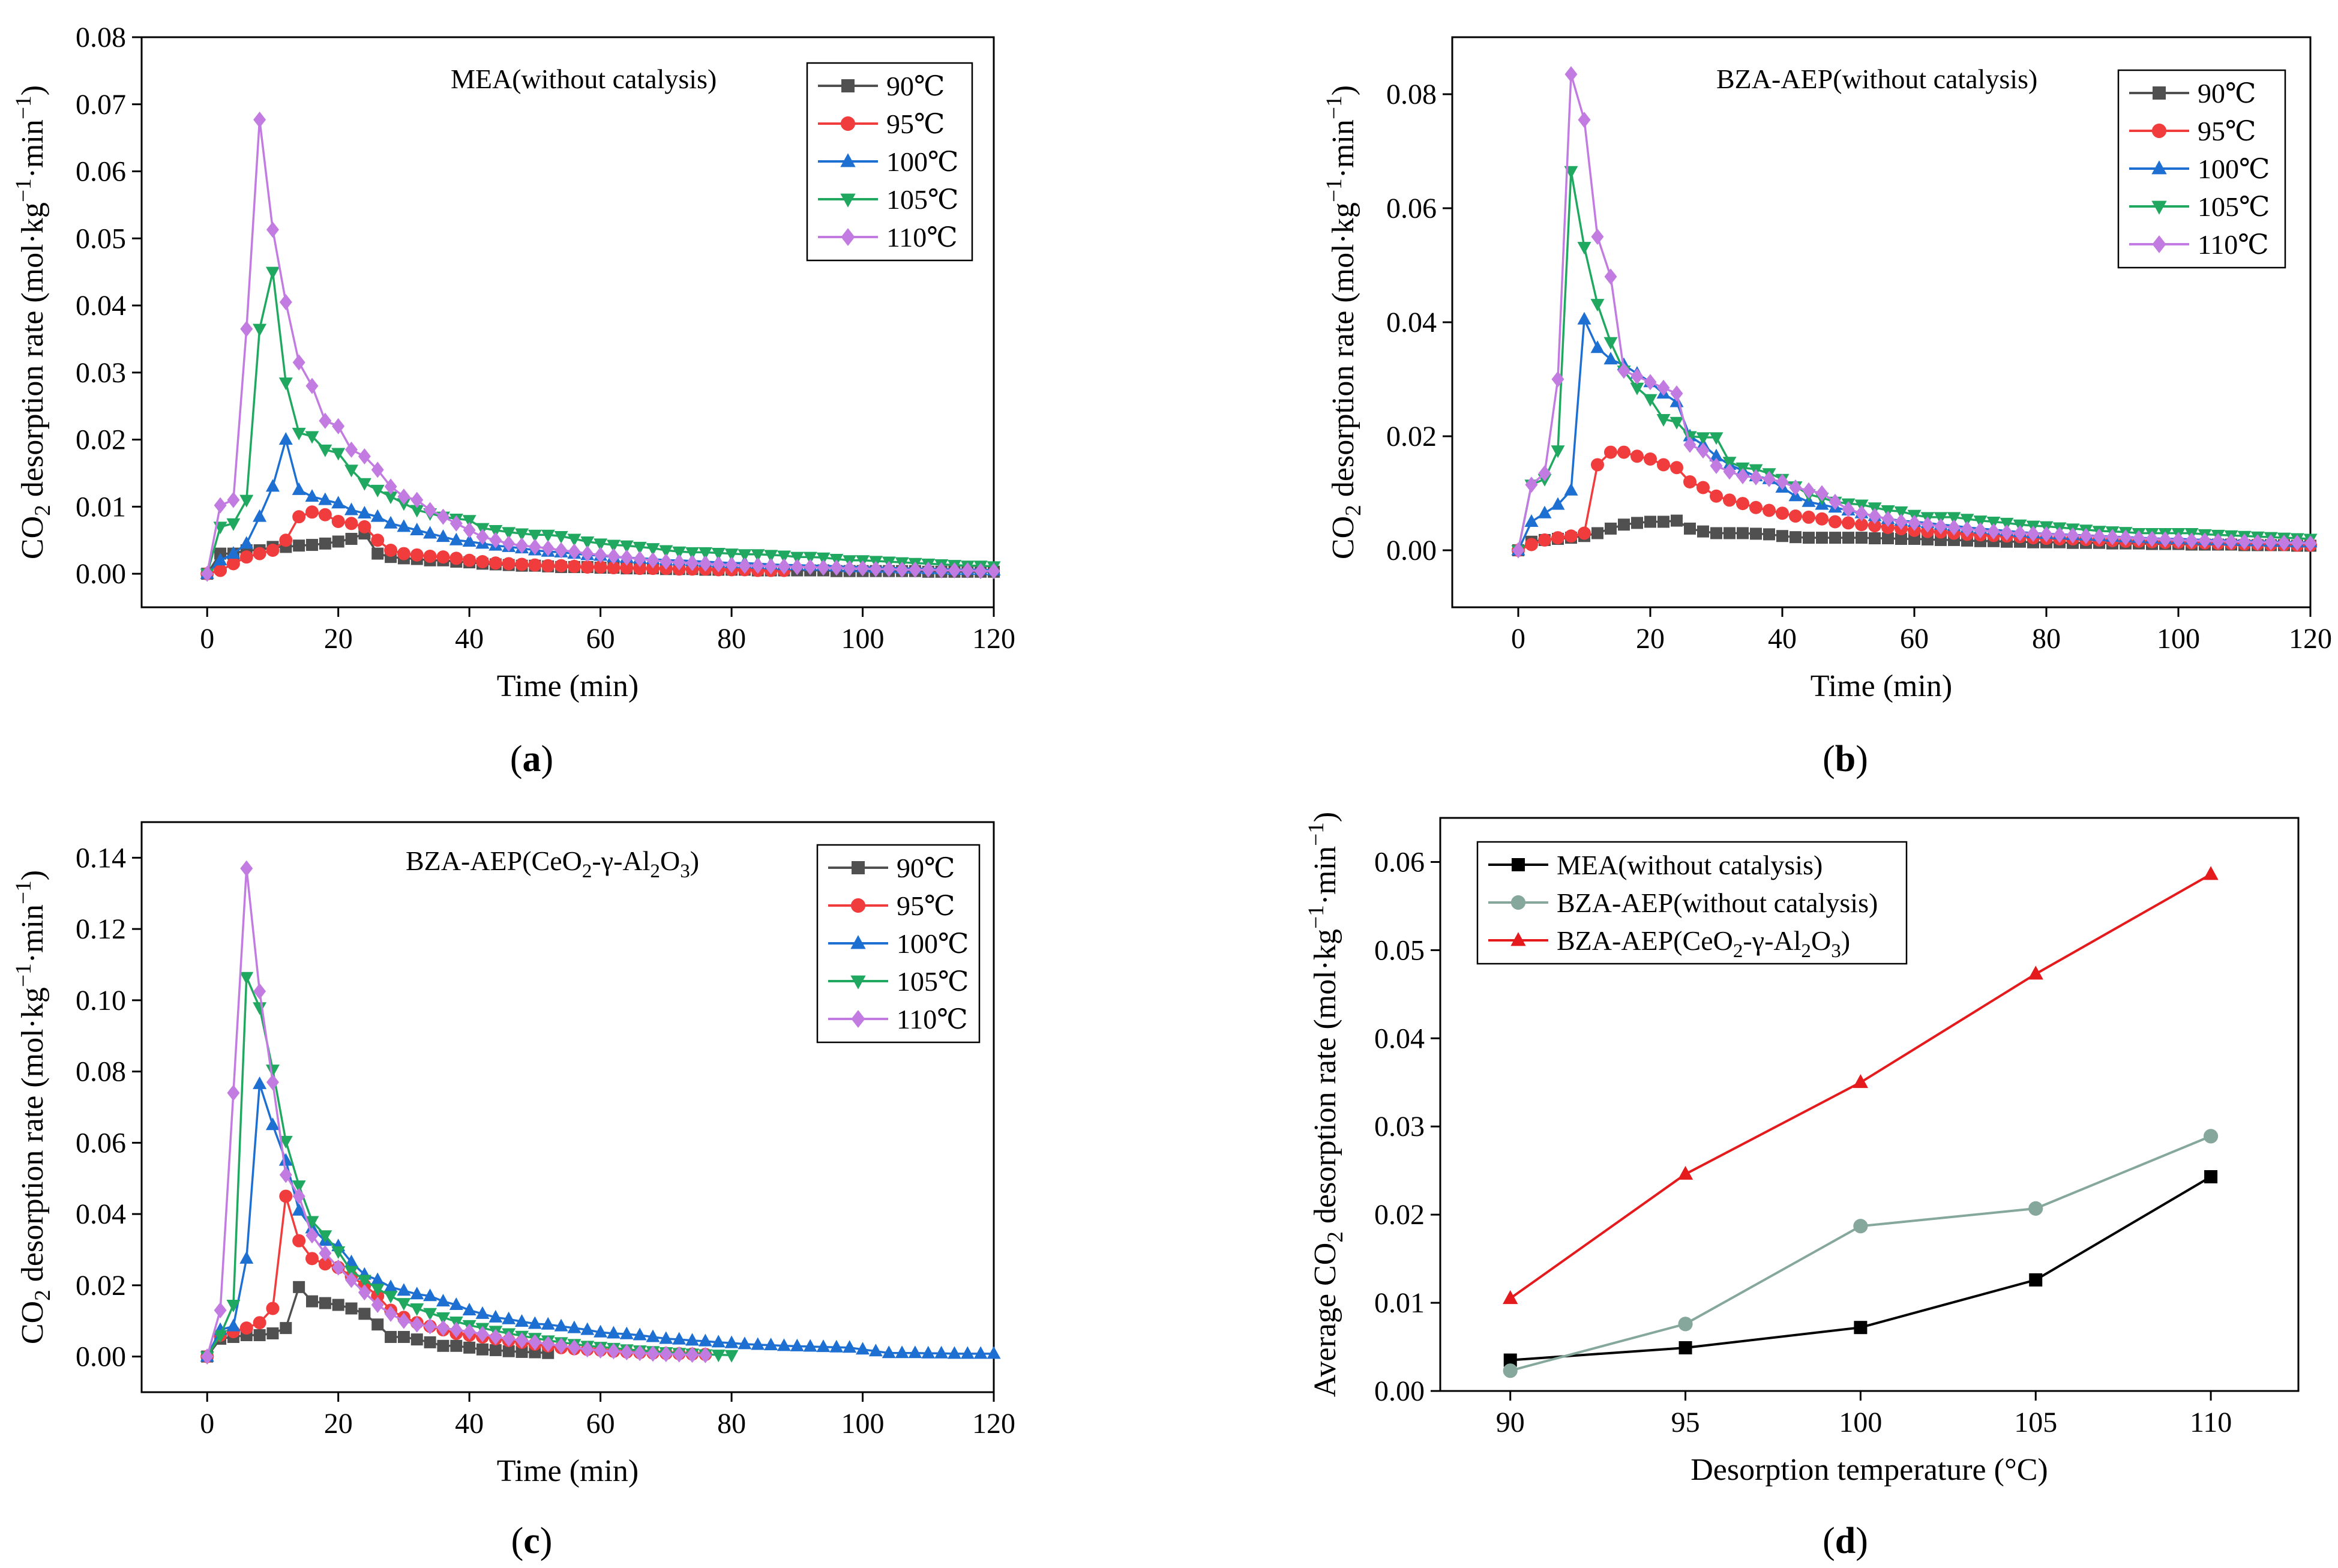 The height and width of the screenshot is (1568, 2338). I want to click on legend-label: 110℃, so click(932, 1019).